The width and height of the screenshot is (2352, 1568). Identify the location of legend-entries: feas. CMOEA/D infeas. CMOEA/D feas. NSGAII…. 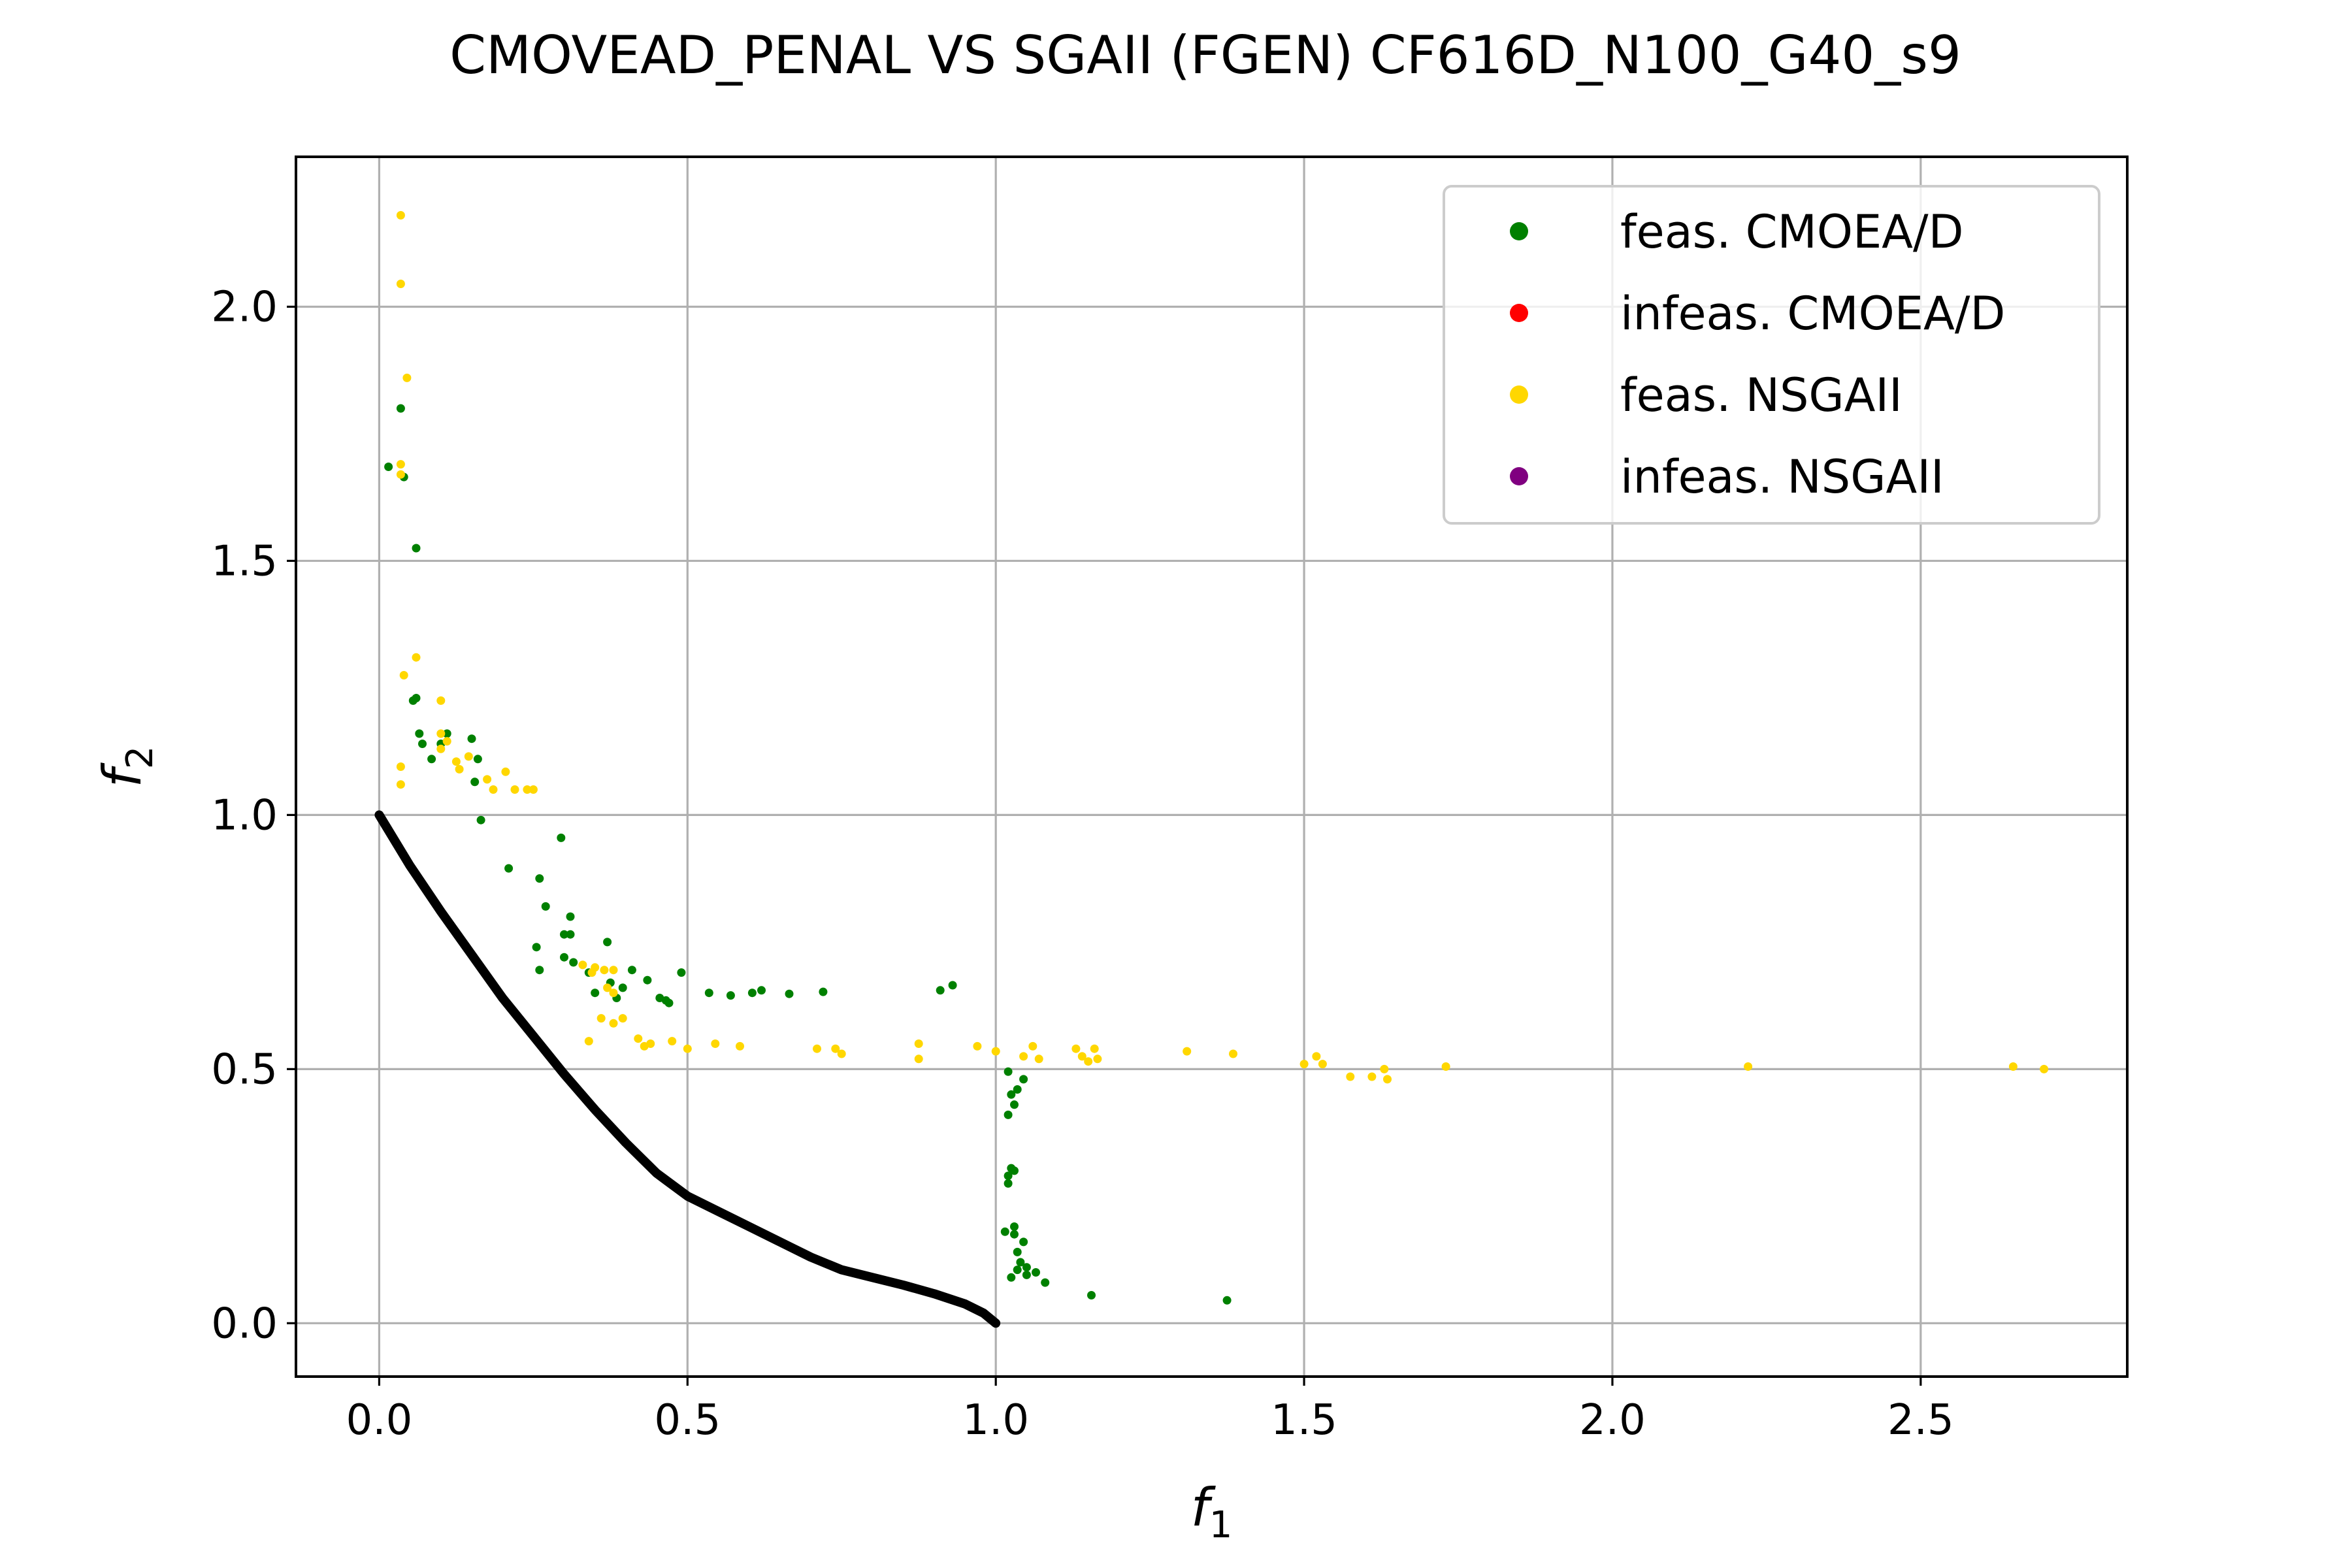
(1757, 354).